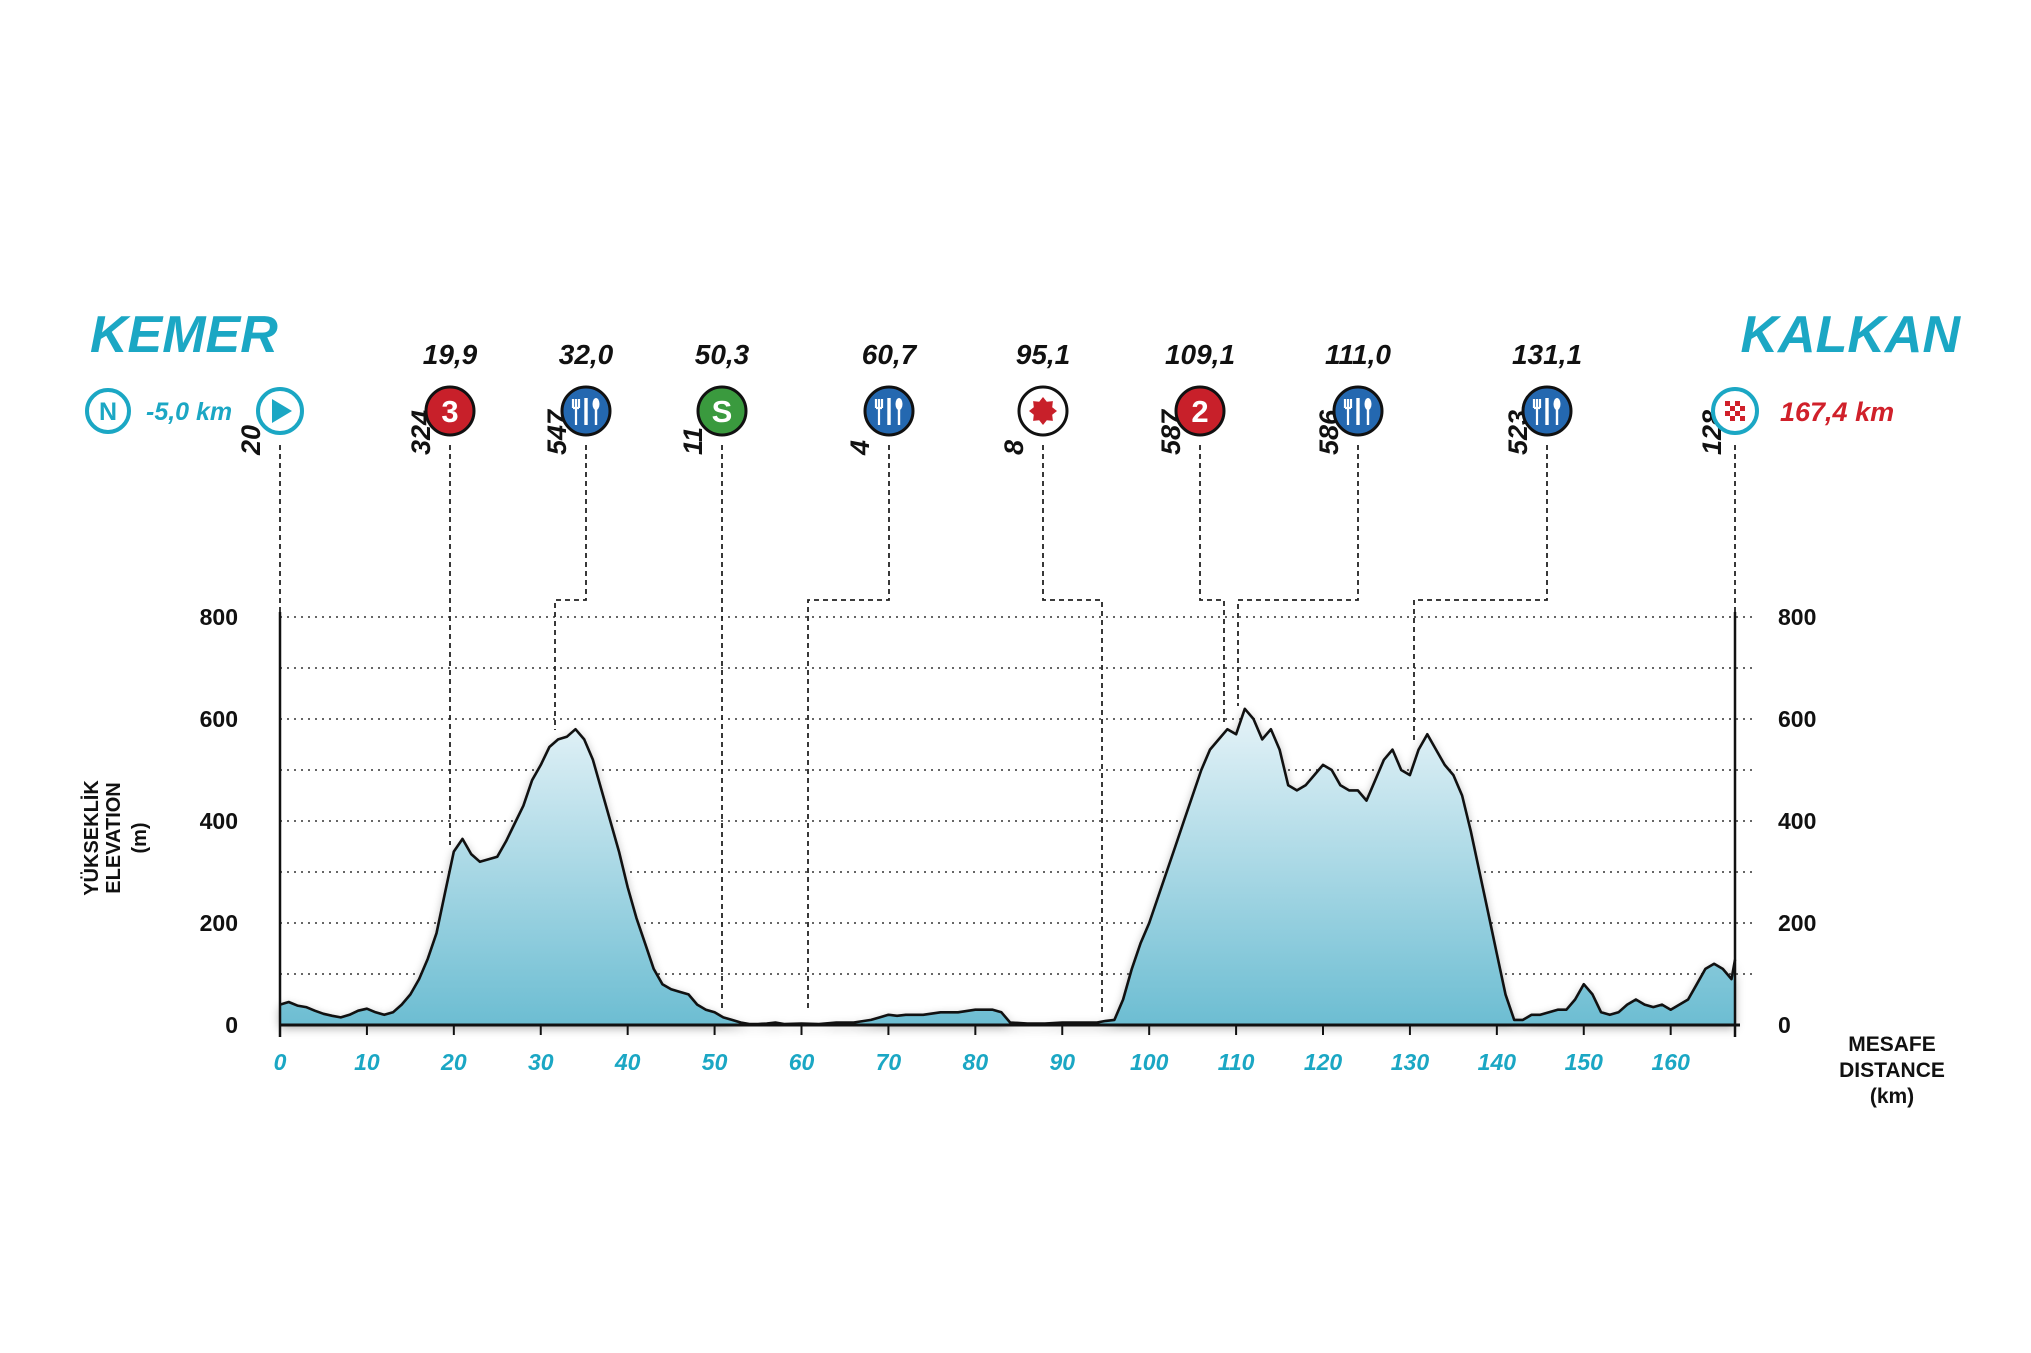 This screenshot has height=1353, width=2031. What do you see at coordinates (1892, 1044) in the screenshot?
I see `x-axis-title-line-1: MESAFE` at bounding box center [1892, 1044].